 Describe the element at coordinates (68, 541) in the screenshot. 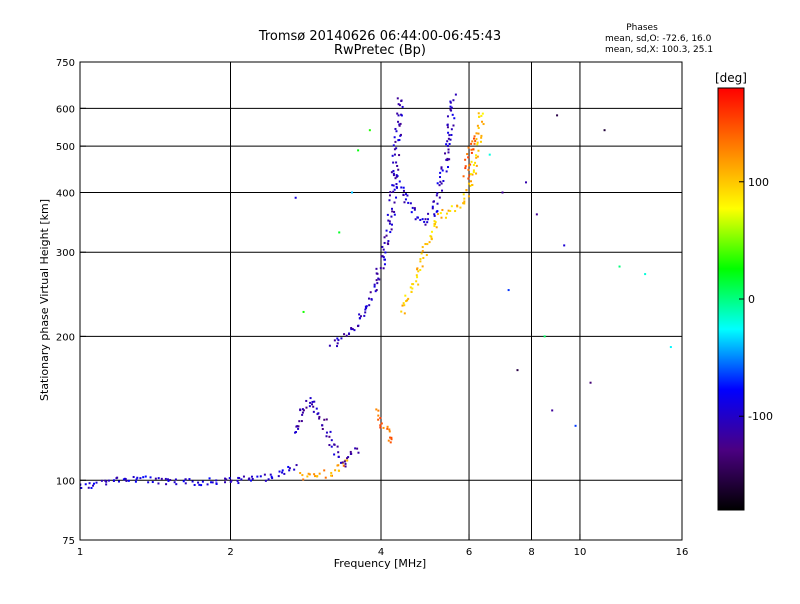

I see `y-tick-label: 75` at that location.